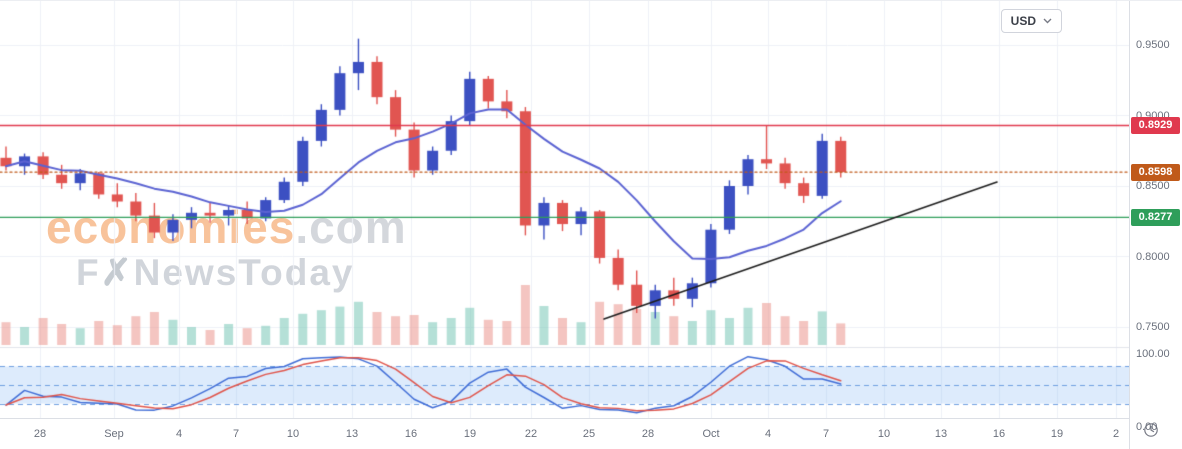  I want to click on price-axis-label: 0.9500, so click(1153, 45).